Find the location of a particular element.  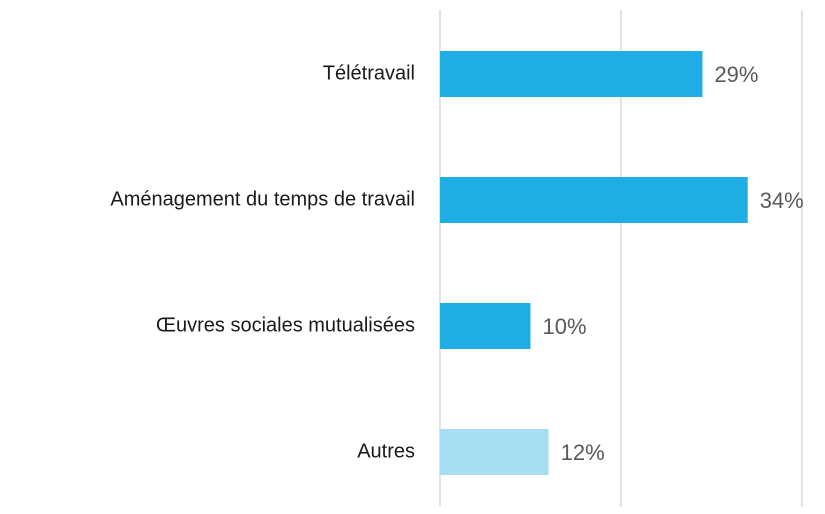

category-label: Aménagement du temps de travail is located at coordinates (262, 199).